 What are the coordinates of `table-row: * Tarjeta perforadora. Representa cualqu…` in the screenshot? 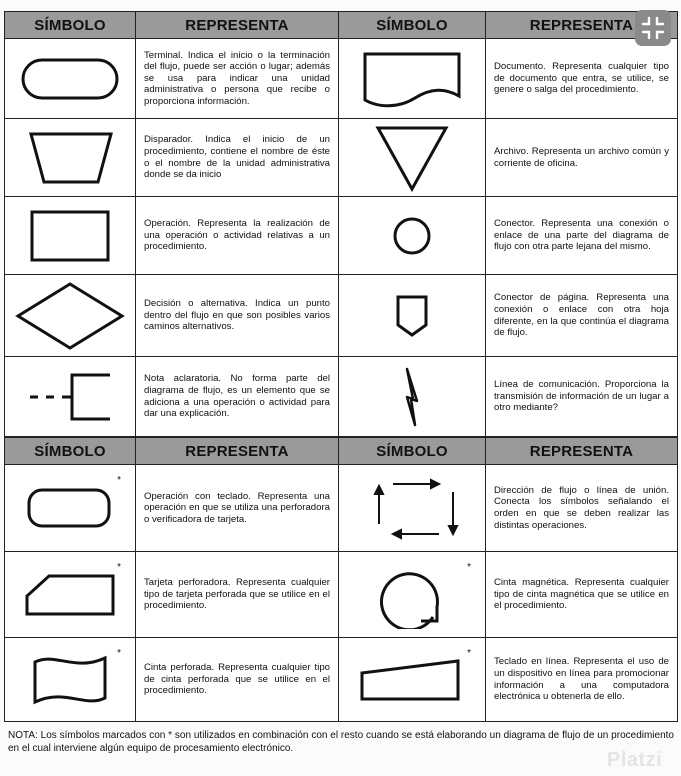 It's located at (341, 594).